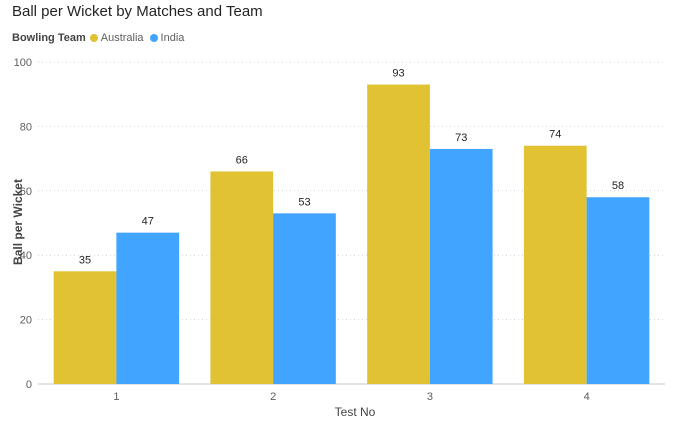  What do you see at coordinates (29, 385) in the screenshot?
I see `y-tick-label: 0` at bounding box center [29, 385].